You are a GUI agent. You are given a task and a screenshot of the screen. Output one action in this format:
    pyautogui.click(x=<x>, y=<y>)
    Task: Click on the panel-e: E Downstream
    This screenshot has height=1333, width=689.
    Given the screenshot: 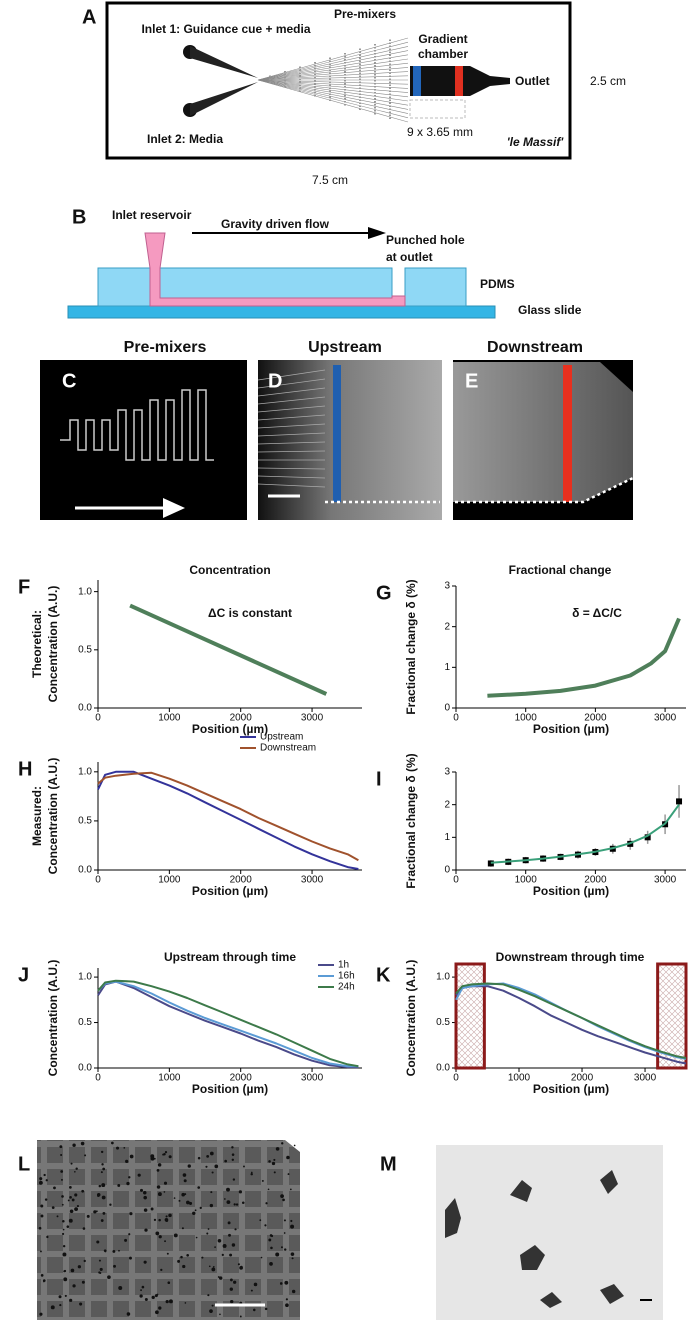 What is the action you would take?
    pyautogui.click(x=543, y=429)
    